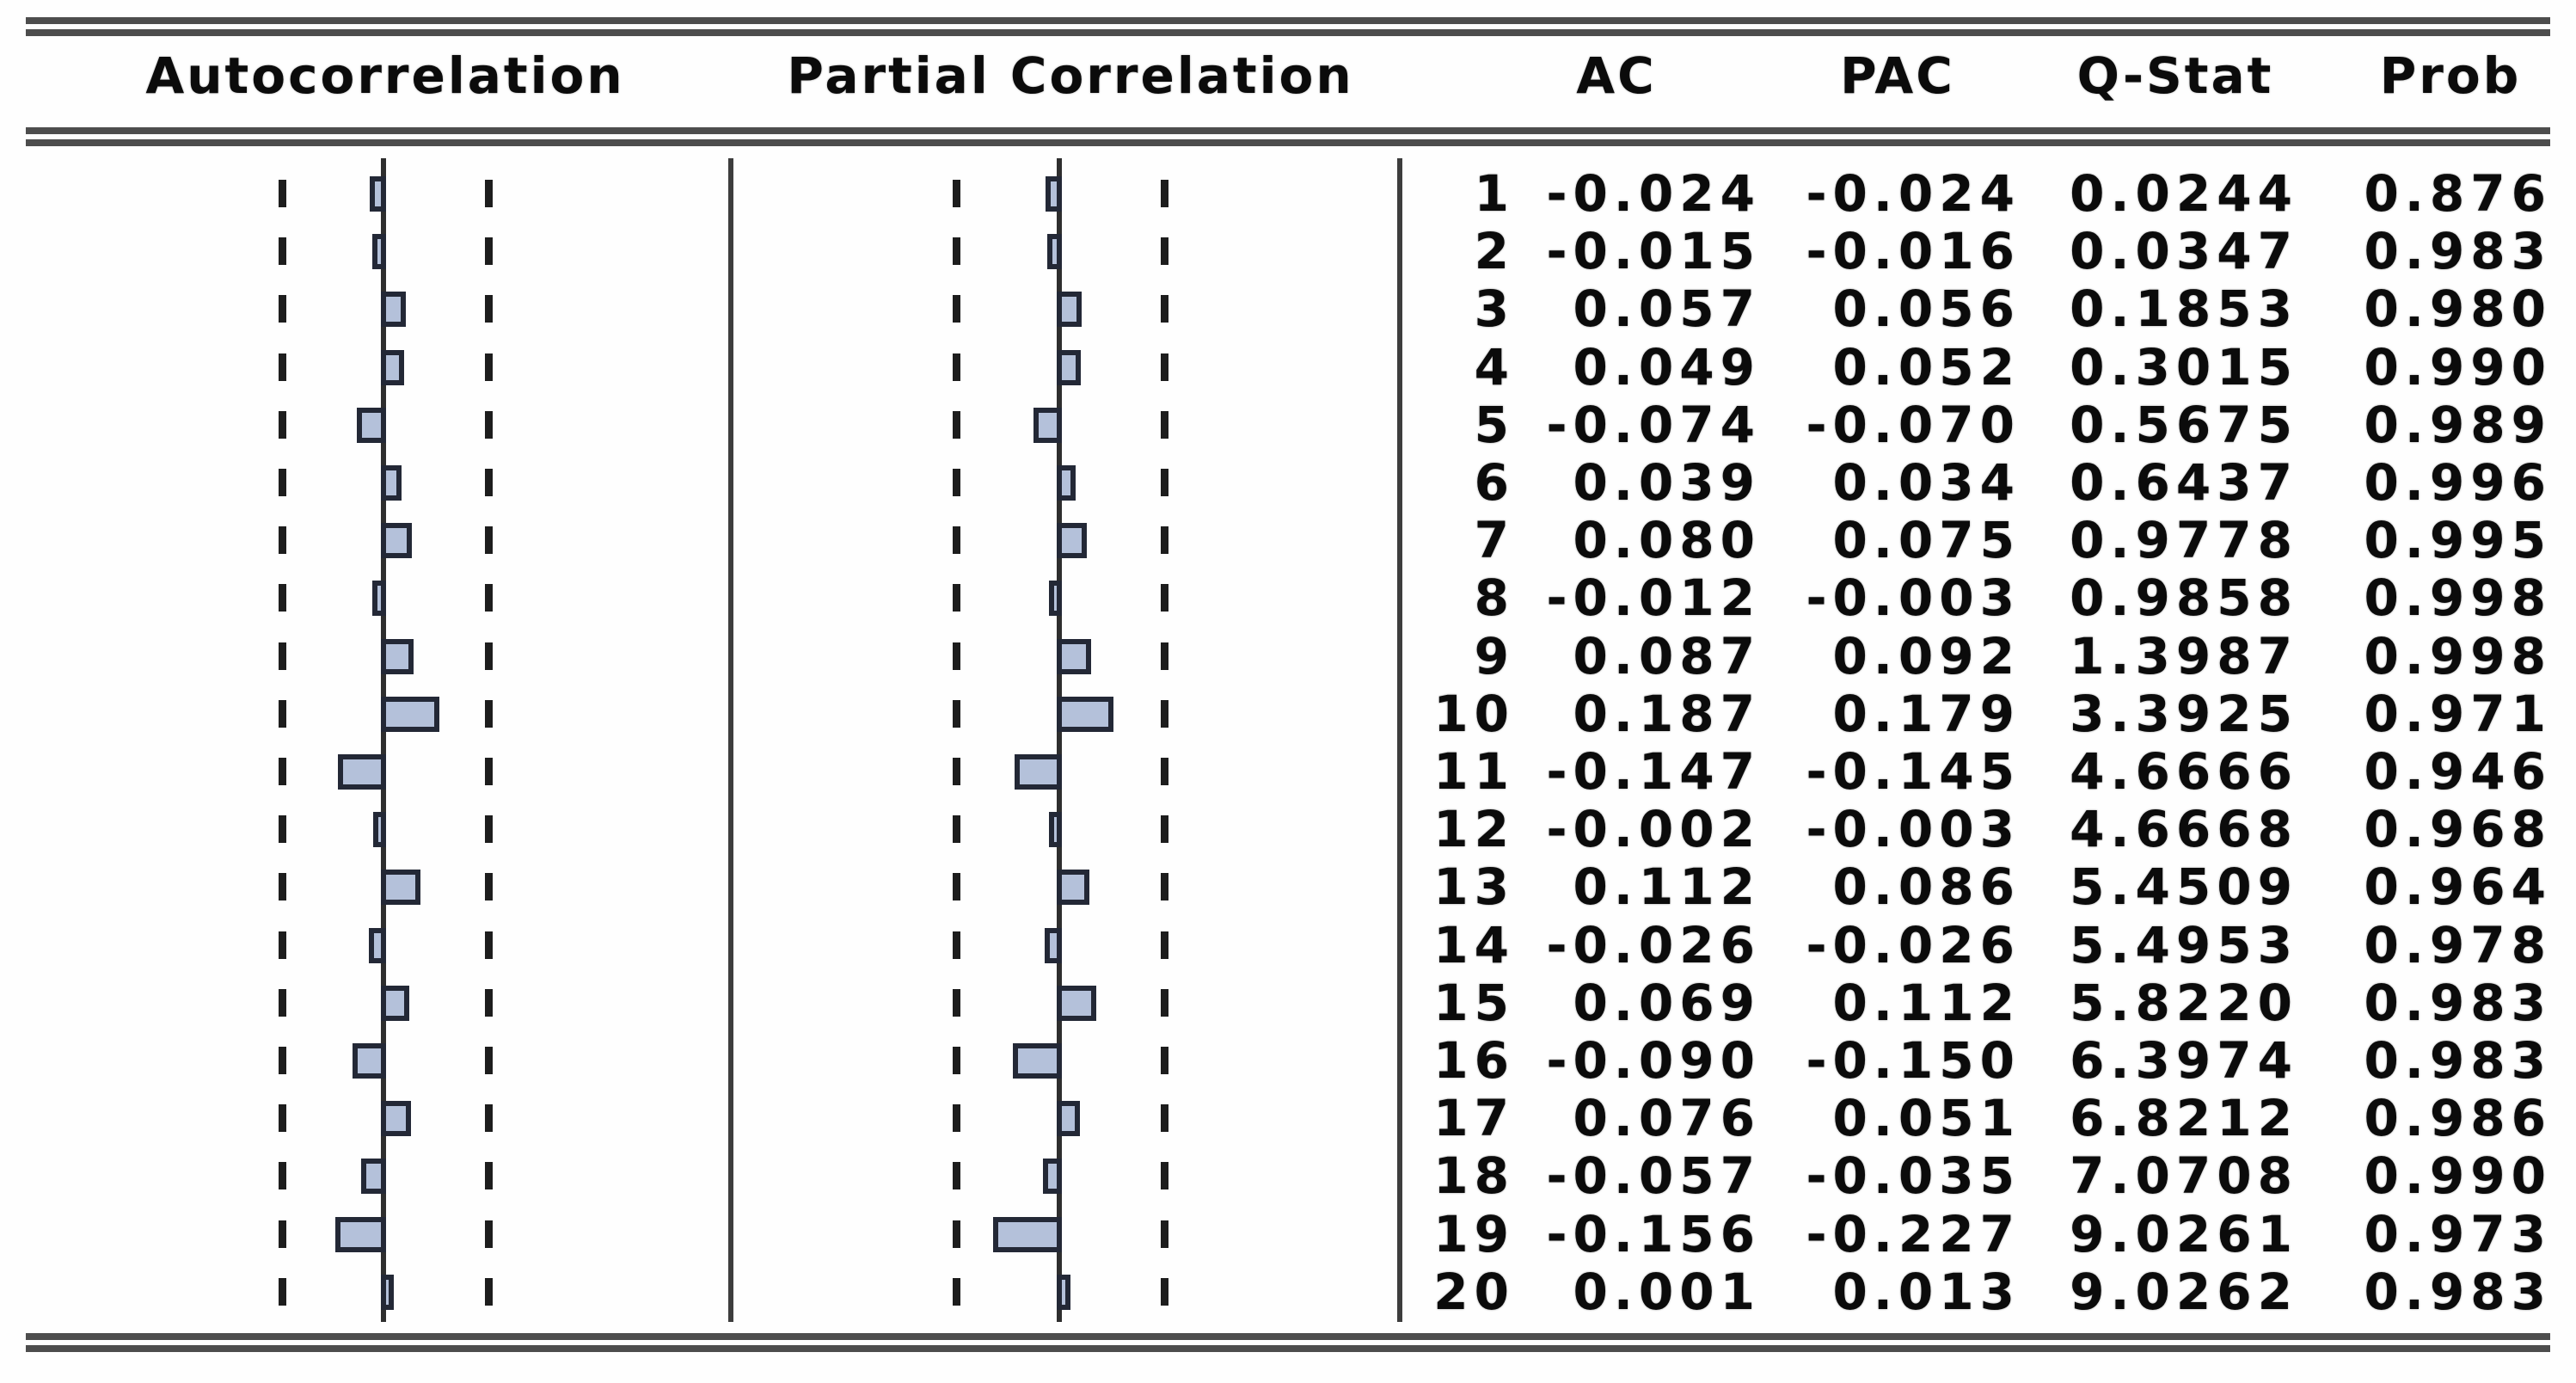  I want to click on pac-cell: -0.035, so click(1913, 1176).